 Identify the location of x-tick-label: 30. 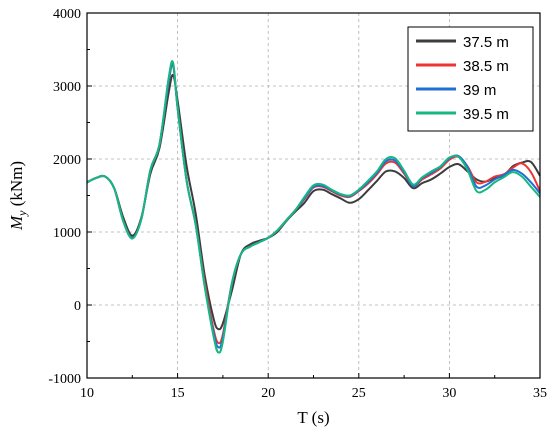
(449, 393).